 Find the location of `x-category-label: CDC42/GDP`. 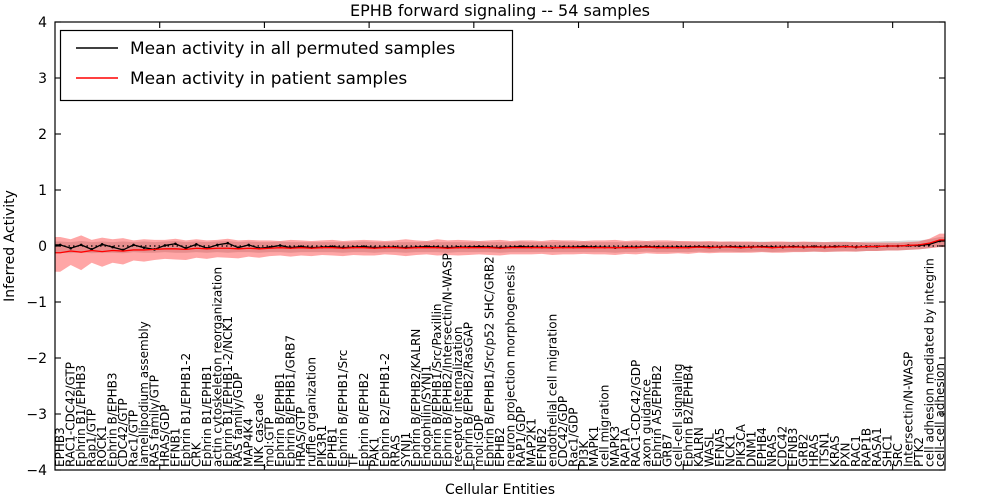

x-category-label: CDC42/GDP is located at coordinates (563, 431).